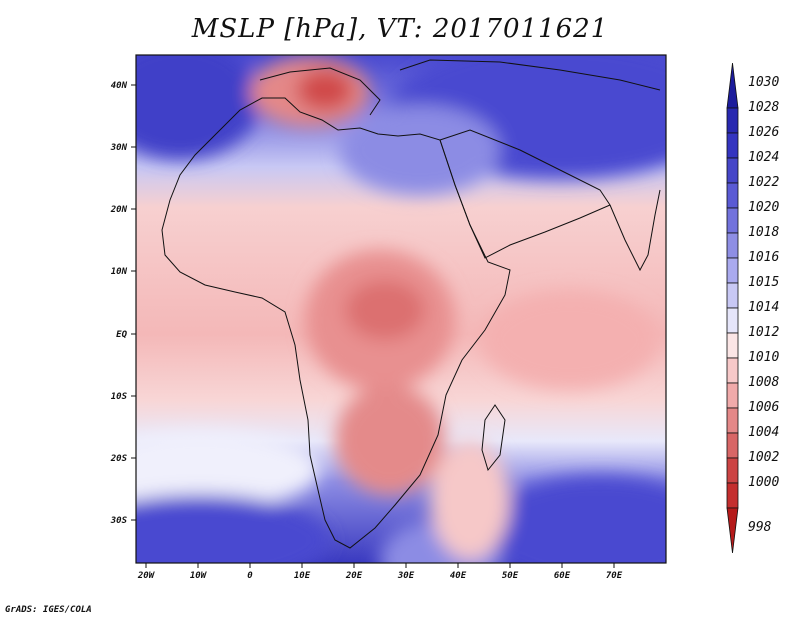  Describe the element at coordinates (764, 332) in the screenshot. I see `colorbar-label: 1012` at that location.